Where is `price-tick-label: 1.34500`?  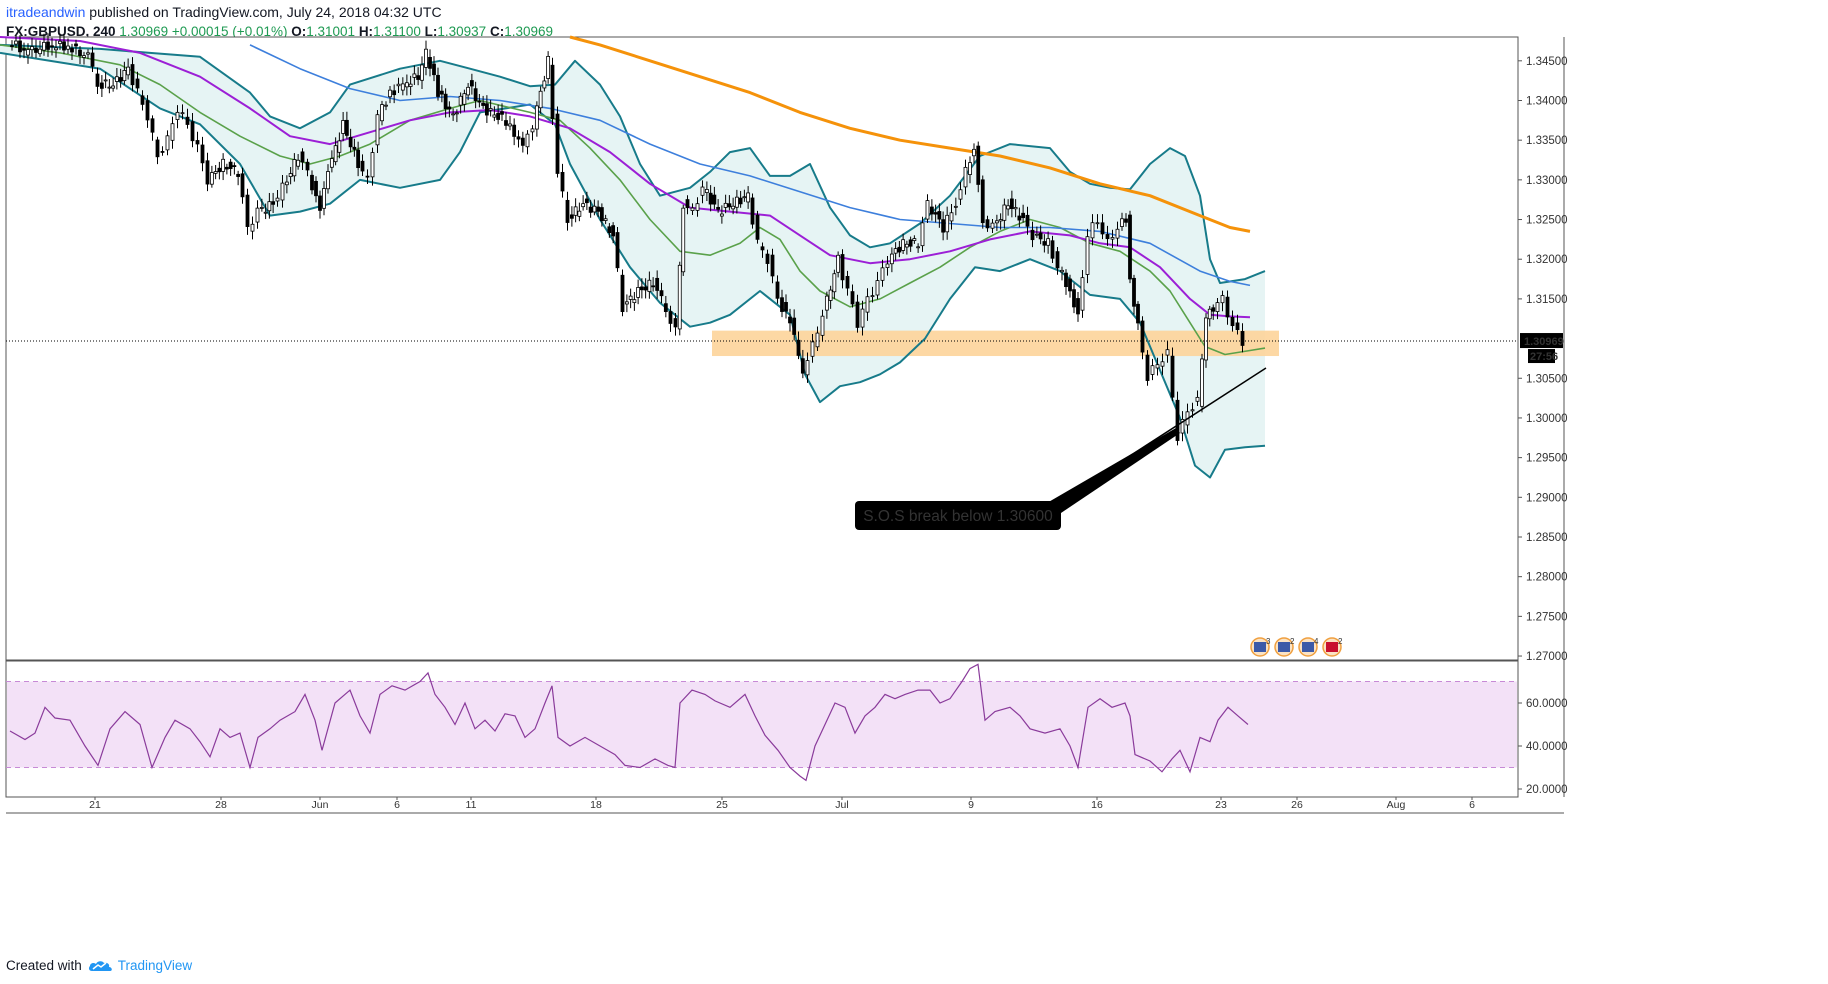 price-tick-label: 1.34500 is located at coordinates (1547, 62).